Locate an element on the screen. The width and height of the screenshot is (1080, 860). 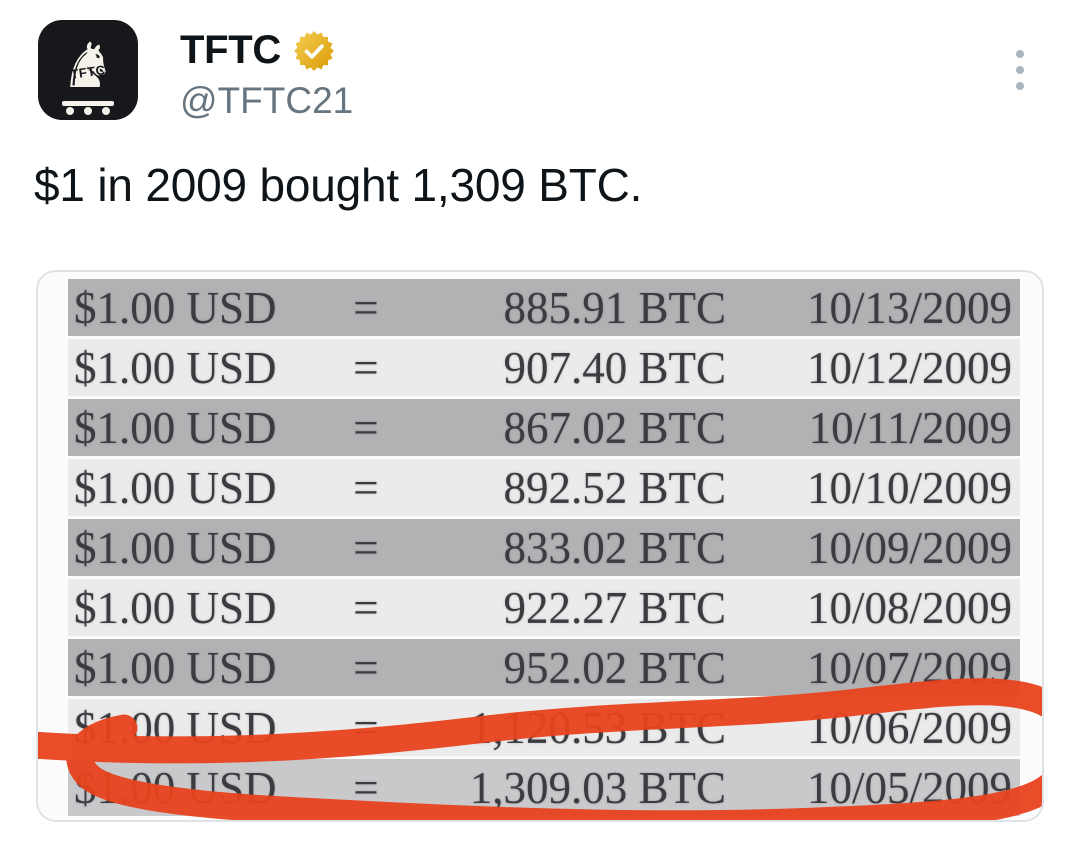
date-cell: 10/07/2009 is located at coordinates (909, 667).